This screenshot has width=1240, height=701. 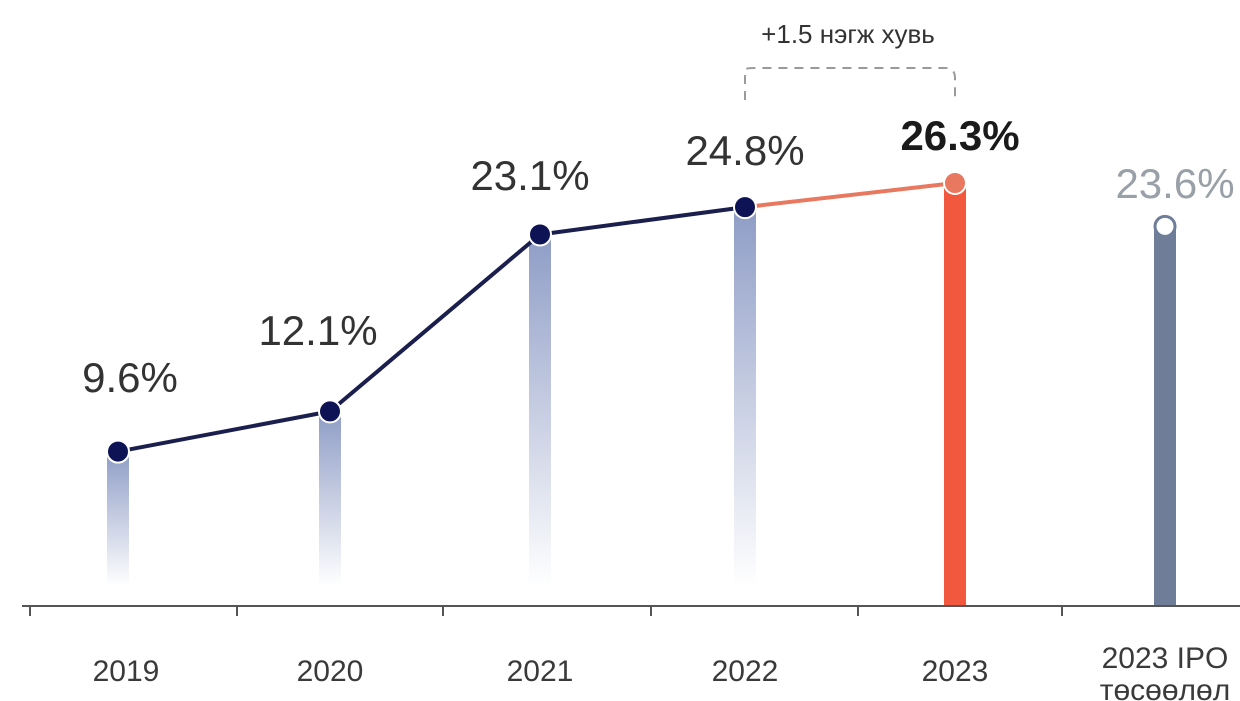 I want to click on value-label-2: 23.1%, so click(x=529, y=175).